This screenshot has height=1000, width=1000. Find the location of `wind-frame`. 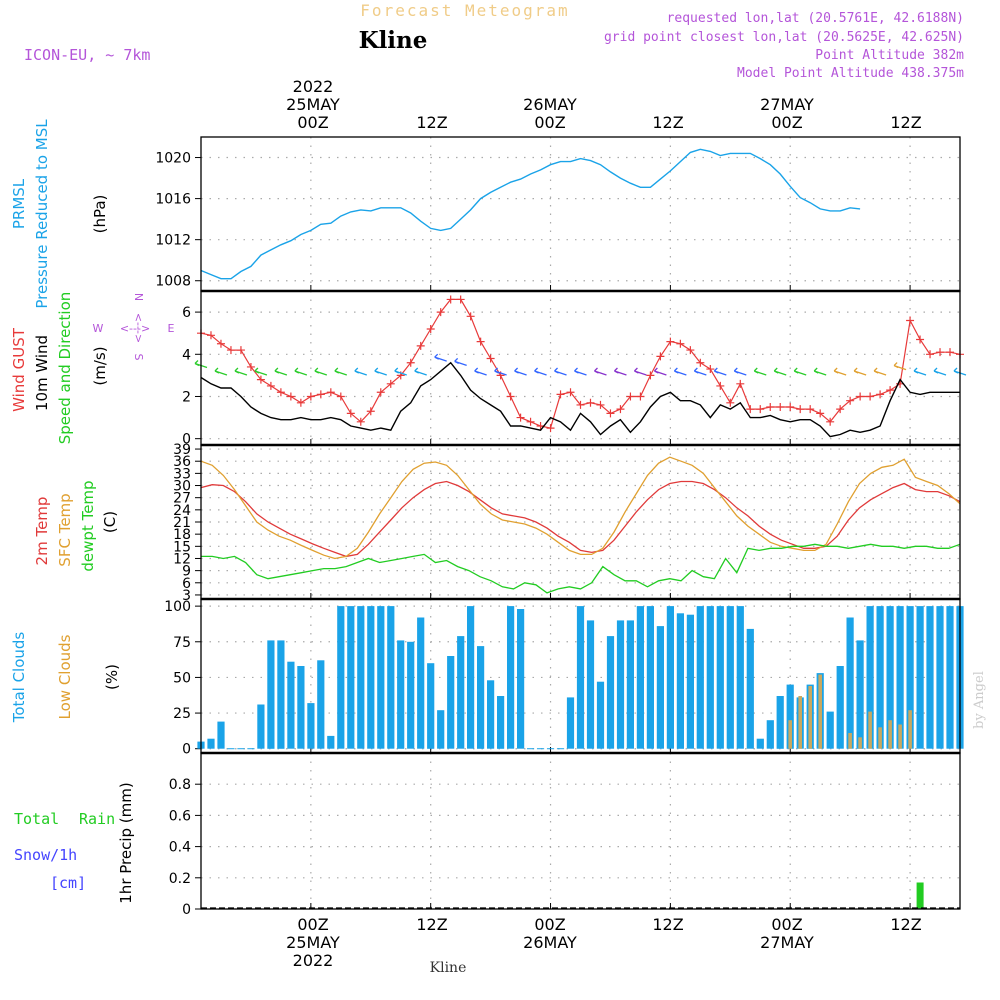

wind-frame is located at coordinates (580, 368).